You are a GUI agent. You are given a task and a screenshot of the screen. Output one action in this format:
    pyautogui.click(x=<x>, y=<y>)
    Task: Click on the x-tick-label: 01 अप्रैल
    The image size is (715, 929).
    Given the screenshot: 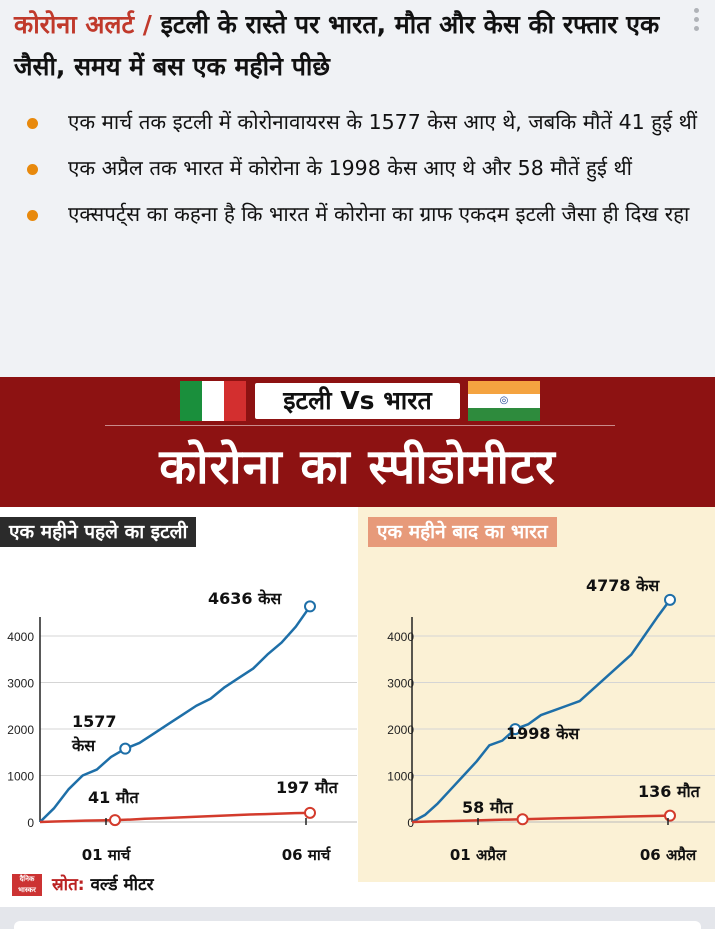 What is the action you would take?
    pyautogui.click(x=478, y=855)
    